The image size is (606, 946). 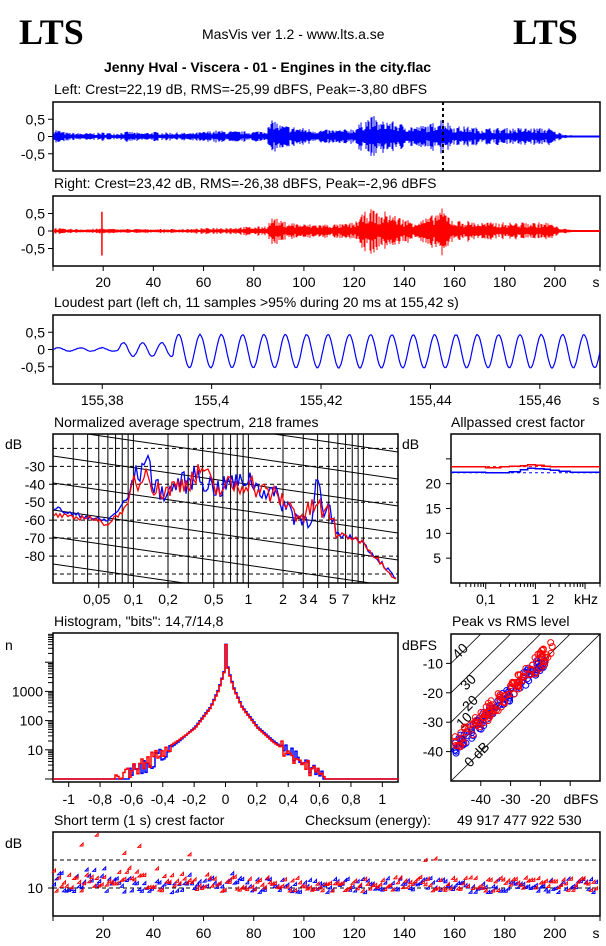 I want to click on loudest-xtick-label: 155,46, so click(x=539, y=400).